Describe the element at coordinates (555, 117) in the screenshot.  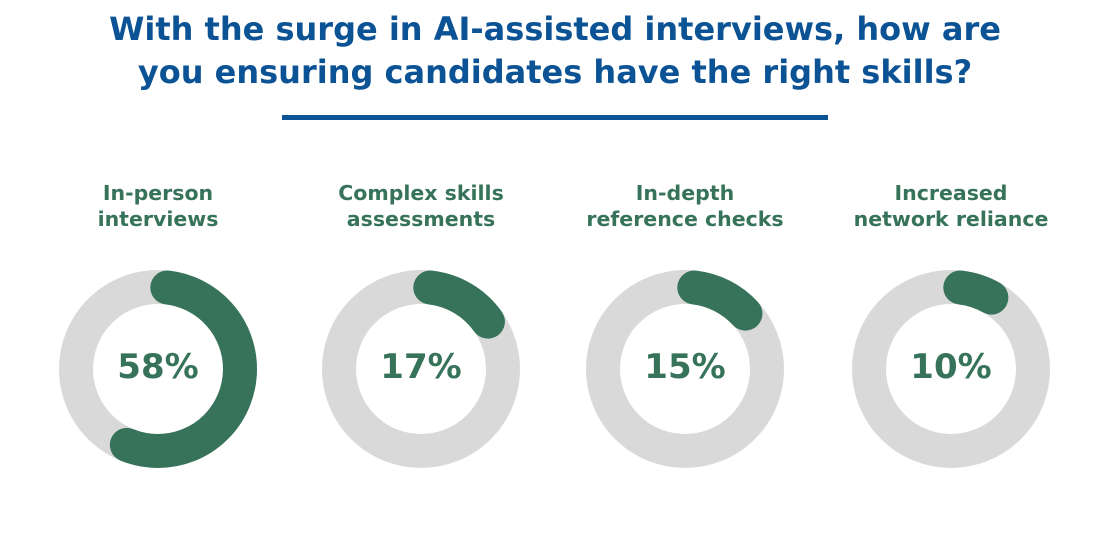
I see `title-divider` at that location.